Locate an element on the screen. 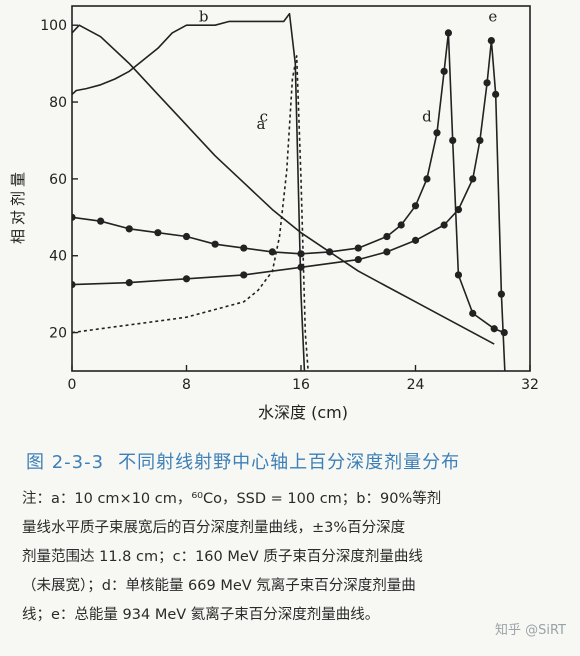 The height and width of the screenshot is (656, 580). y-tick-label: 80 is located at coordinates (58, 103).